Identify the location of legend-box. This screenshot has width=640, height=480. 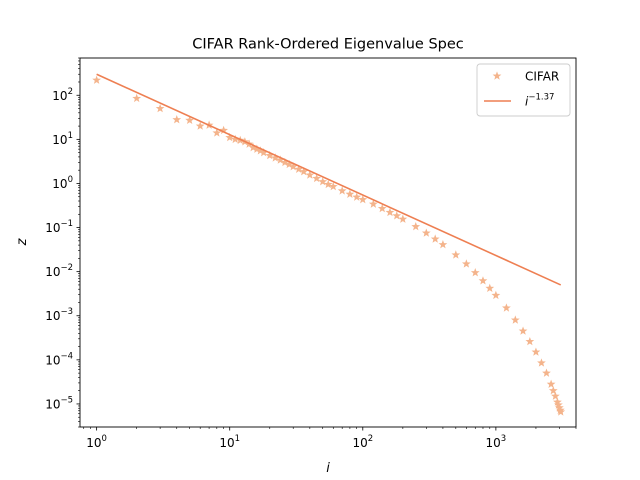
(523, 90).